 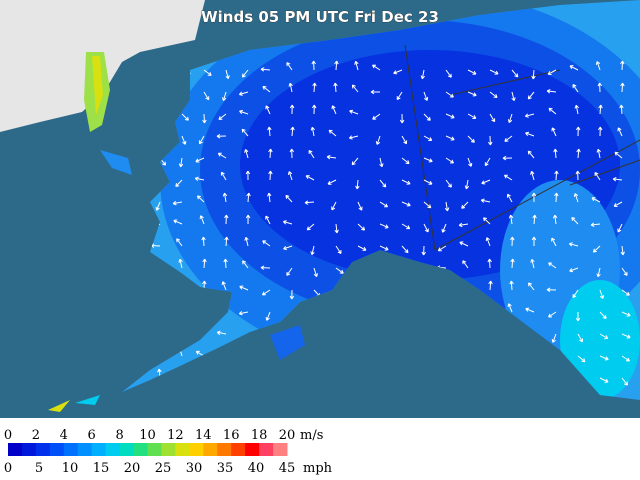 What do you see at coordinates (87, 400) in the screenshot?
I see `island` at bounding box center [87, 400].